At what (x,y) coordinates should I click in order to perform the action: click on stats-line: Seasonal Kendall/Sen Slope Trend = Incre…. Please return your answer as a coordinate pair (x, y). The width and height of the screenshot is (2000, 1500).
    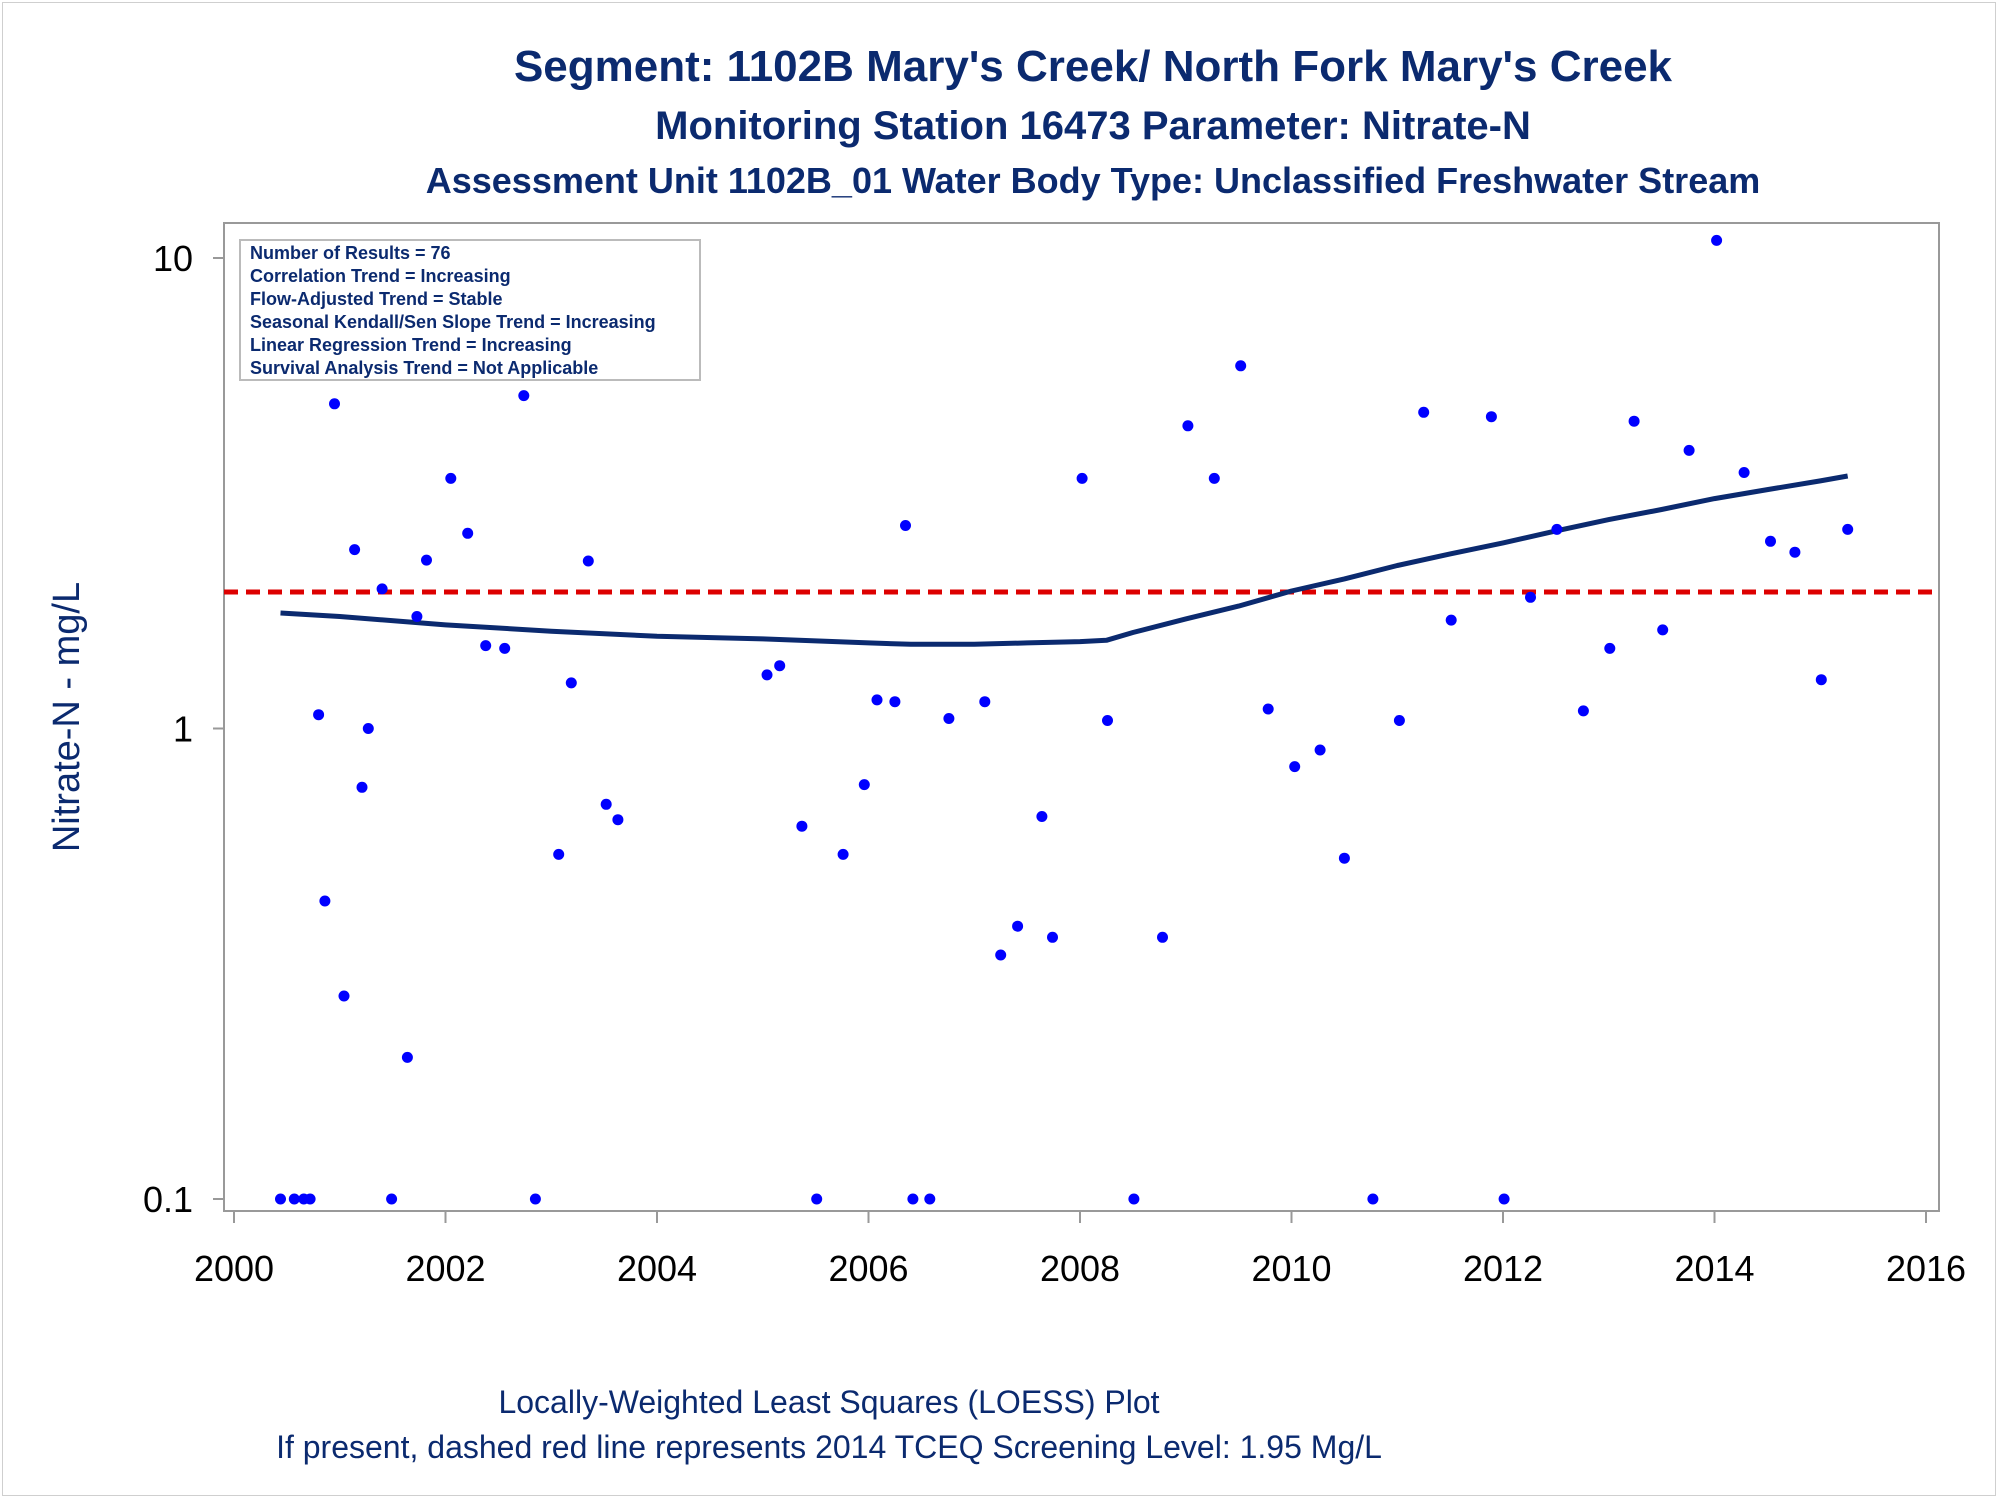
    Looking at the image, I should click on (453, 322).